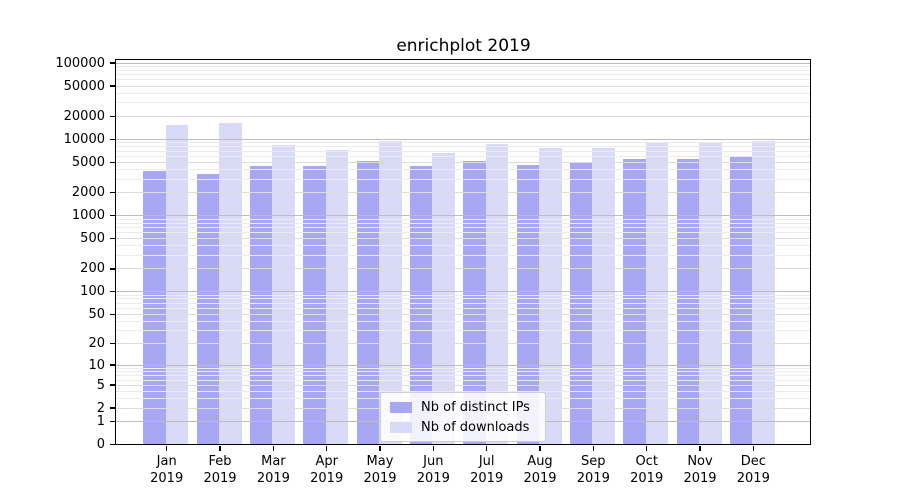 The image size is (900, 500). Describe the element at coordinates (486, 461) in the screenshot. I see `x-tick-month: Jul` at that location.